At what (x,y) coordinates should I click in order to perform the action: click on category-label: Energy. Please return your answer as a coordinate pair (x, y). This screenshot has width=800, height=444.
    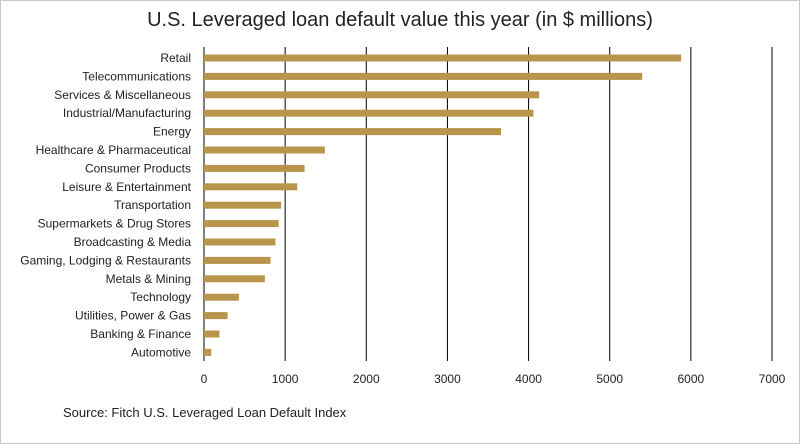
    Looking at the image, I should click on (172, 132).